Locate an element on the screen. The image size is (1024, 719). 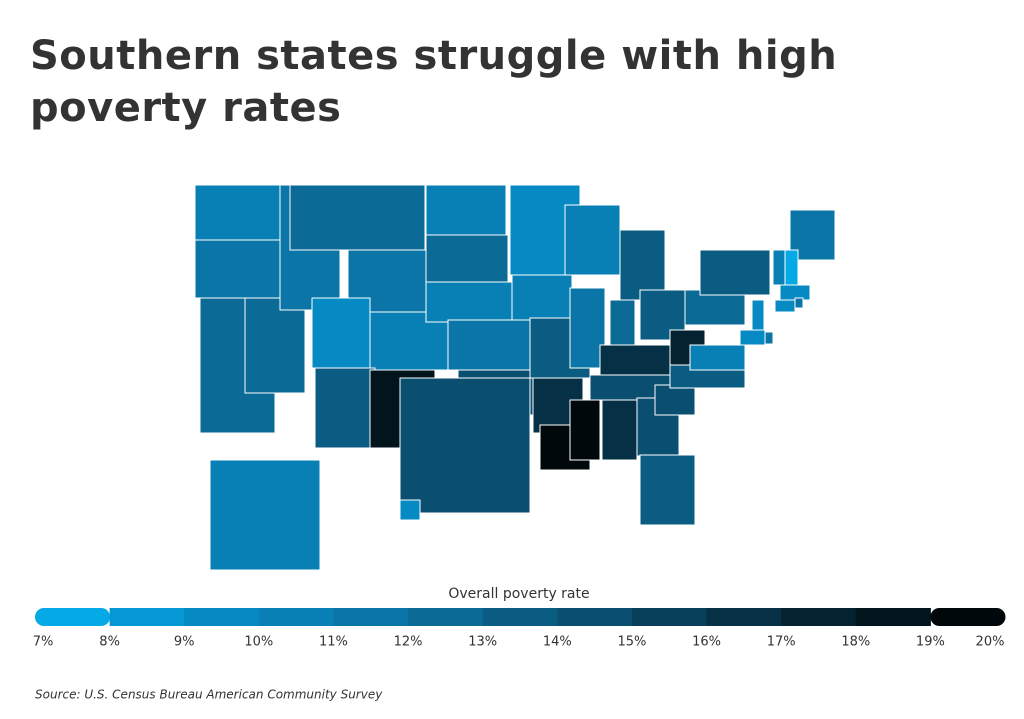
legend-tick-label: 15% is located at coordinates (631, 642).